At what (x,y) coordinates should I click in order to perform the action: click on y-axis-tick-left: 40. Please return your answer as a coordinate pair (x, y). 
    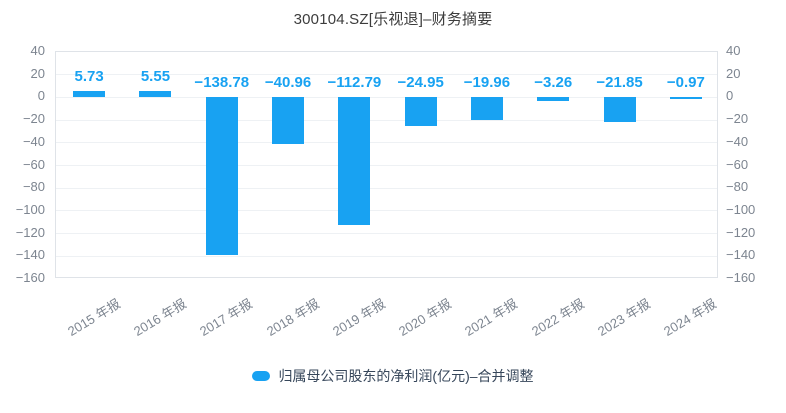
    Looking at the image, I should click on (37, 50).